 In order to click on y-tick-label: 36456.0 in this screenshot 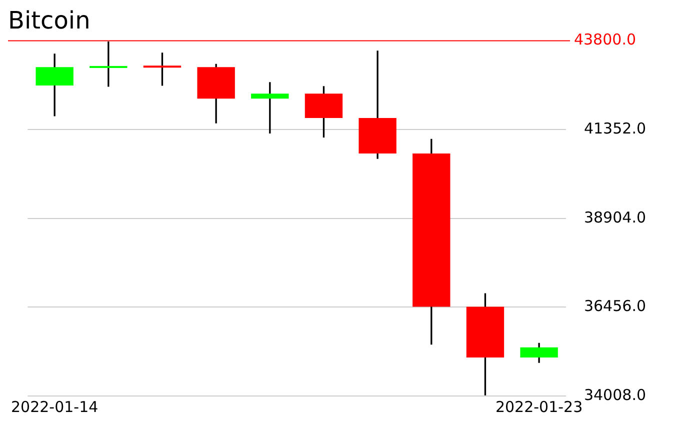, I will do `click(615, 306)`.